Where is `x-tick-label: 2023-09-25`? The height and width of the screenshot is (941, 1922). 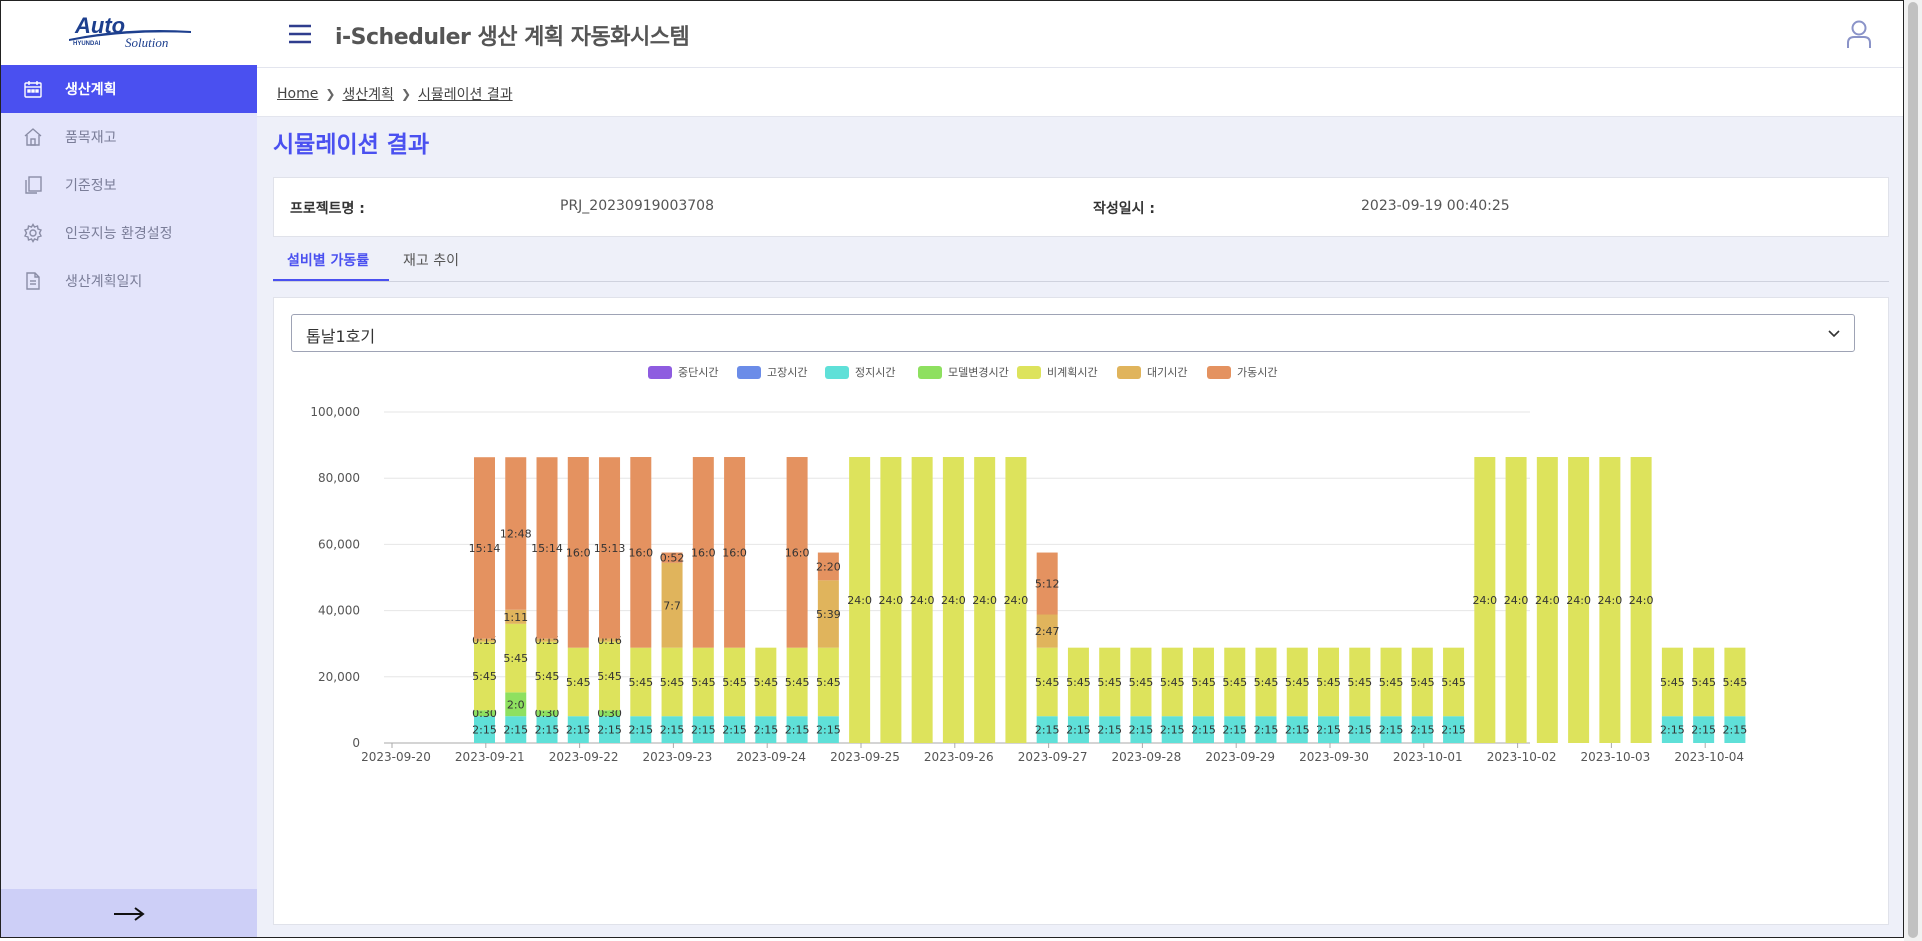 x-tick-label: 2023-09-25 is located at coordinates (865, 757).